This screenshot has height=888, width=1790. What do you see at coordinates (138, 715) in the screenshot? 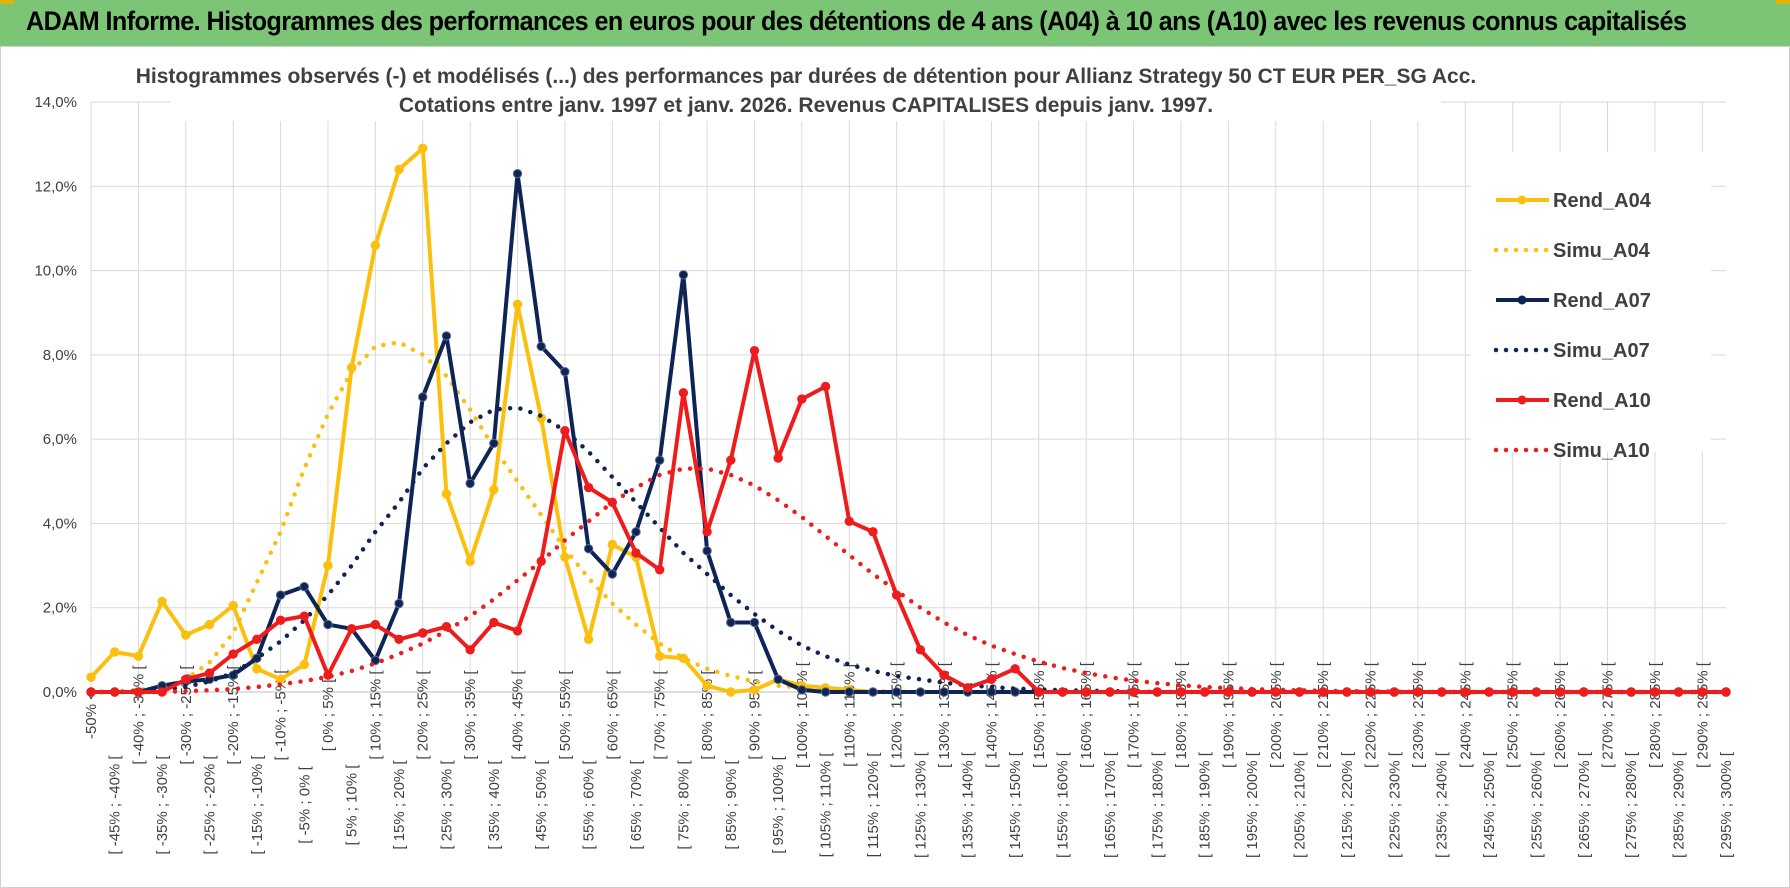
I see `x-tick-label: [ -40% ; -35% [` at bounding box center [138, 715].